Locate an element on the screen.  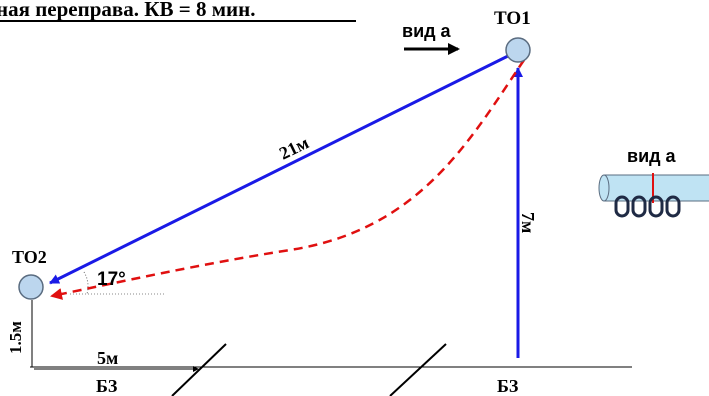
view-a-detail-label: вид а is located at coordinates (652, 156).